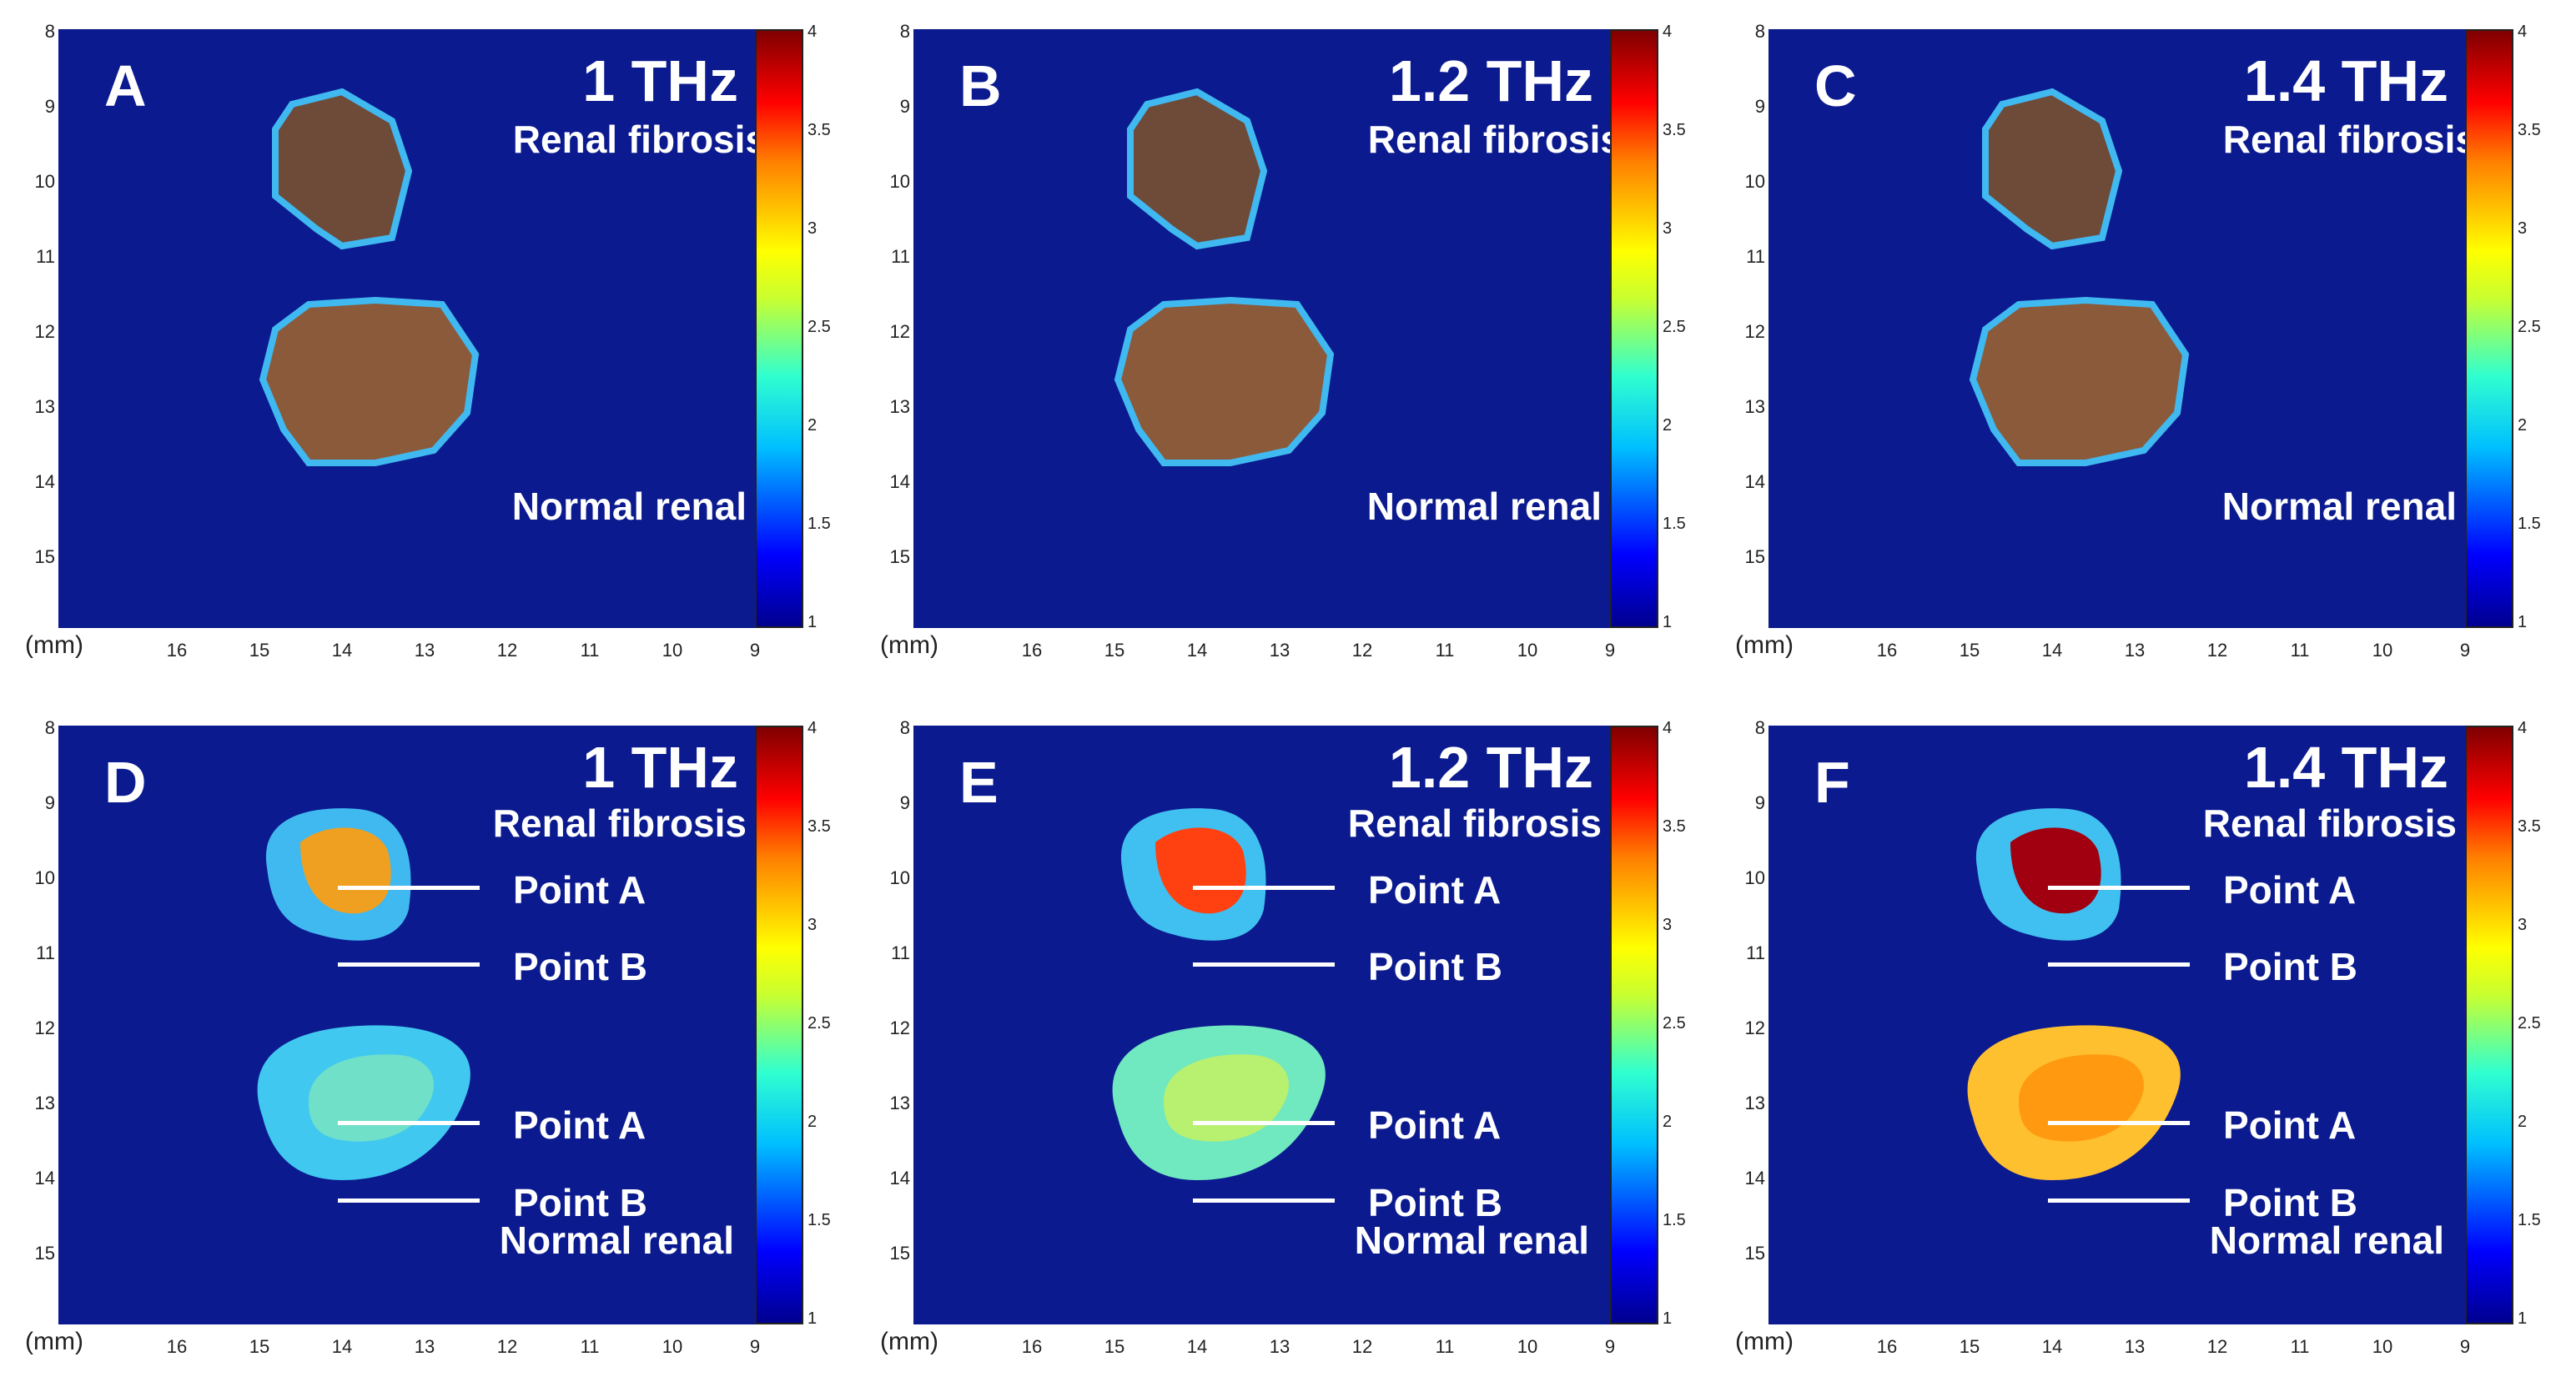 The width and height of the screenshot is (2576, 1397). Describe the element at coordinates (1835, 85) in the screenshot. I see `panel-letter: C` at that location.